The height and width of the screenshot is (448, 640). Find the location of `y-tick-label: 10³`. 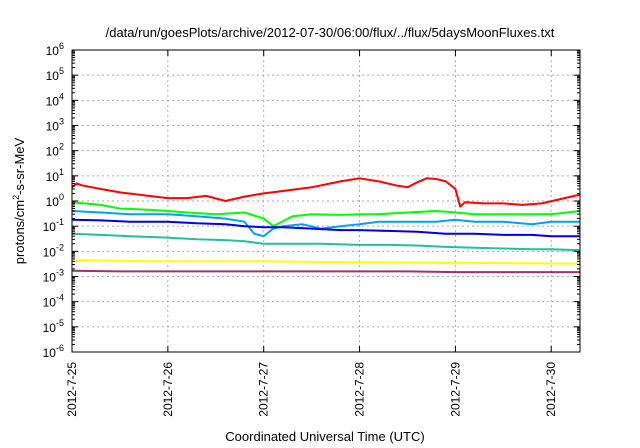

y-tick-label: 10³ is located at coordinates (55, 125).